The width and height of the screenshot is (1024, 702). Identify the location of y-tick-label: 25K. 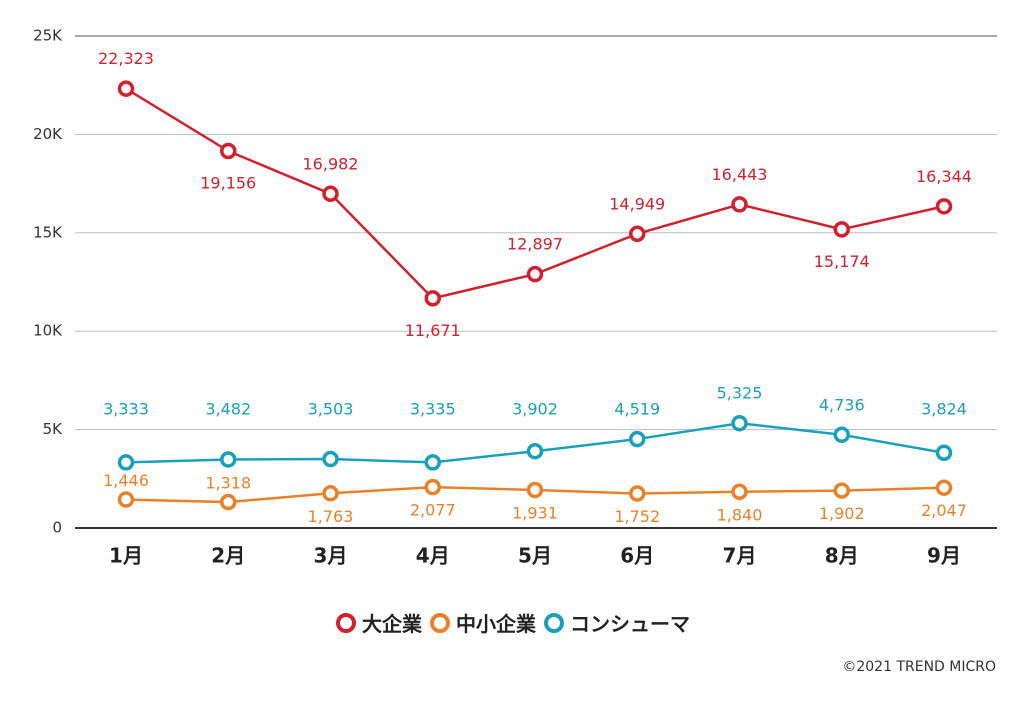
(48, 36).